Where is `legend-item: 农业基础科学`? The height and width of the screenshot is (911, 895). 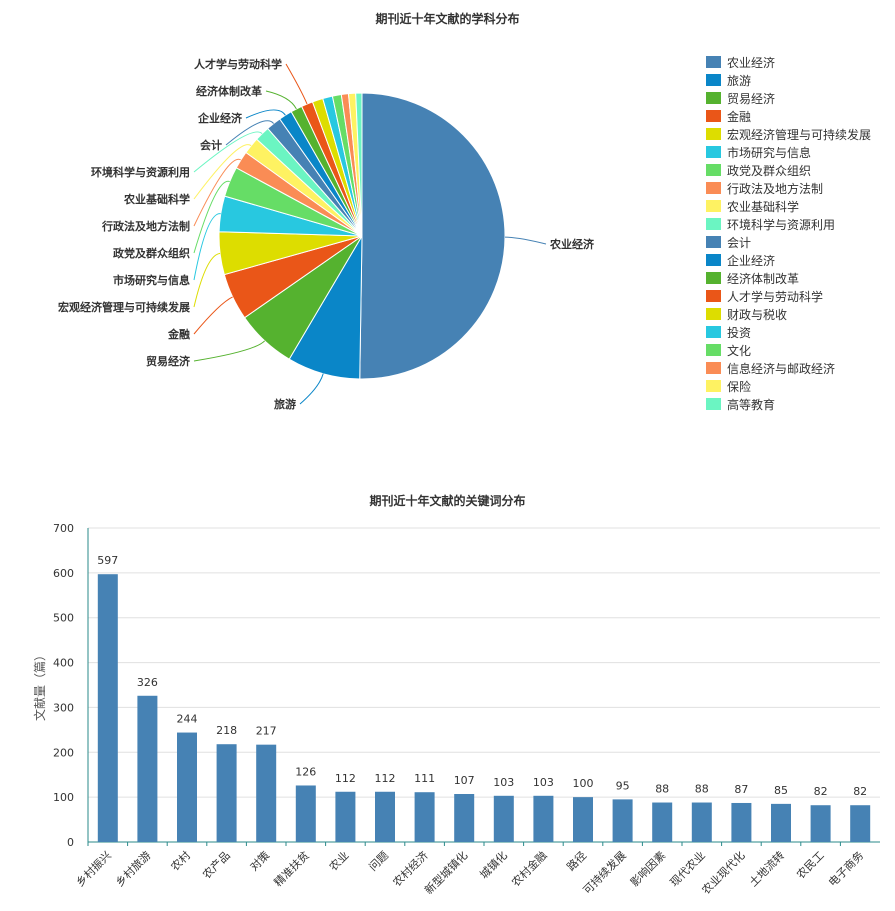
legend-item: 农业基础科学 is located at coordinates (788, 206).